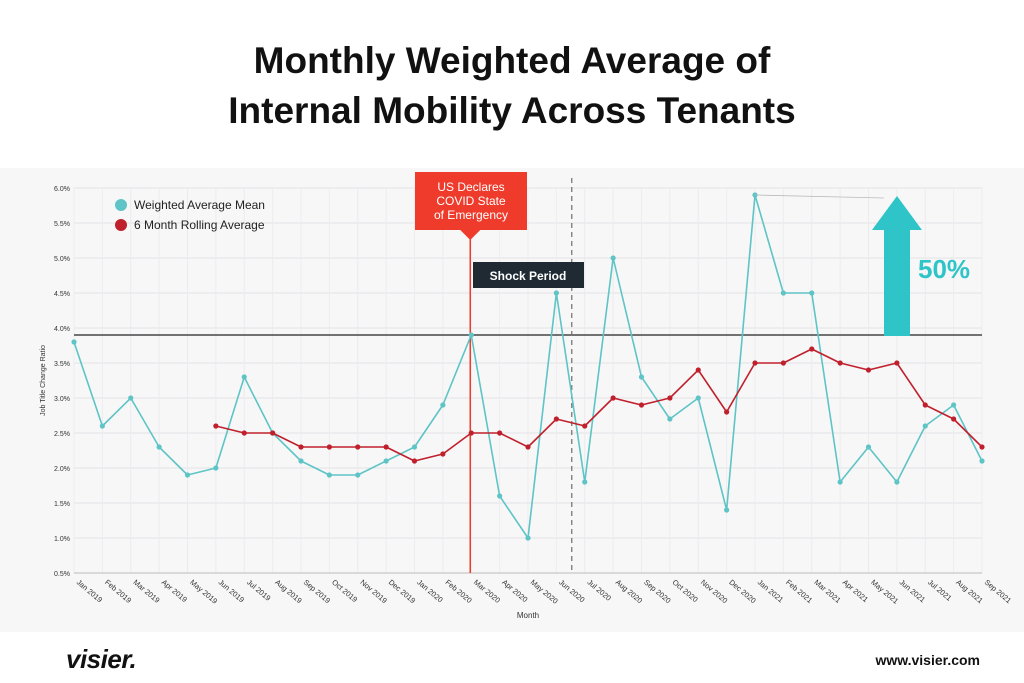  What do you see at coordinates (259, 590) in the screenshot?
I see `x-tick-label: Jul 2019` at bounding box center [259, 590].